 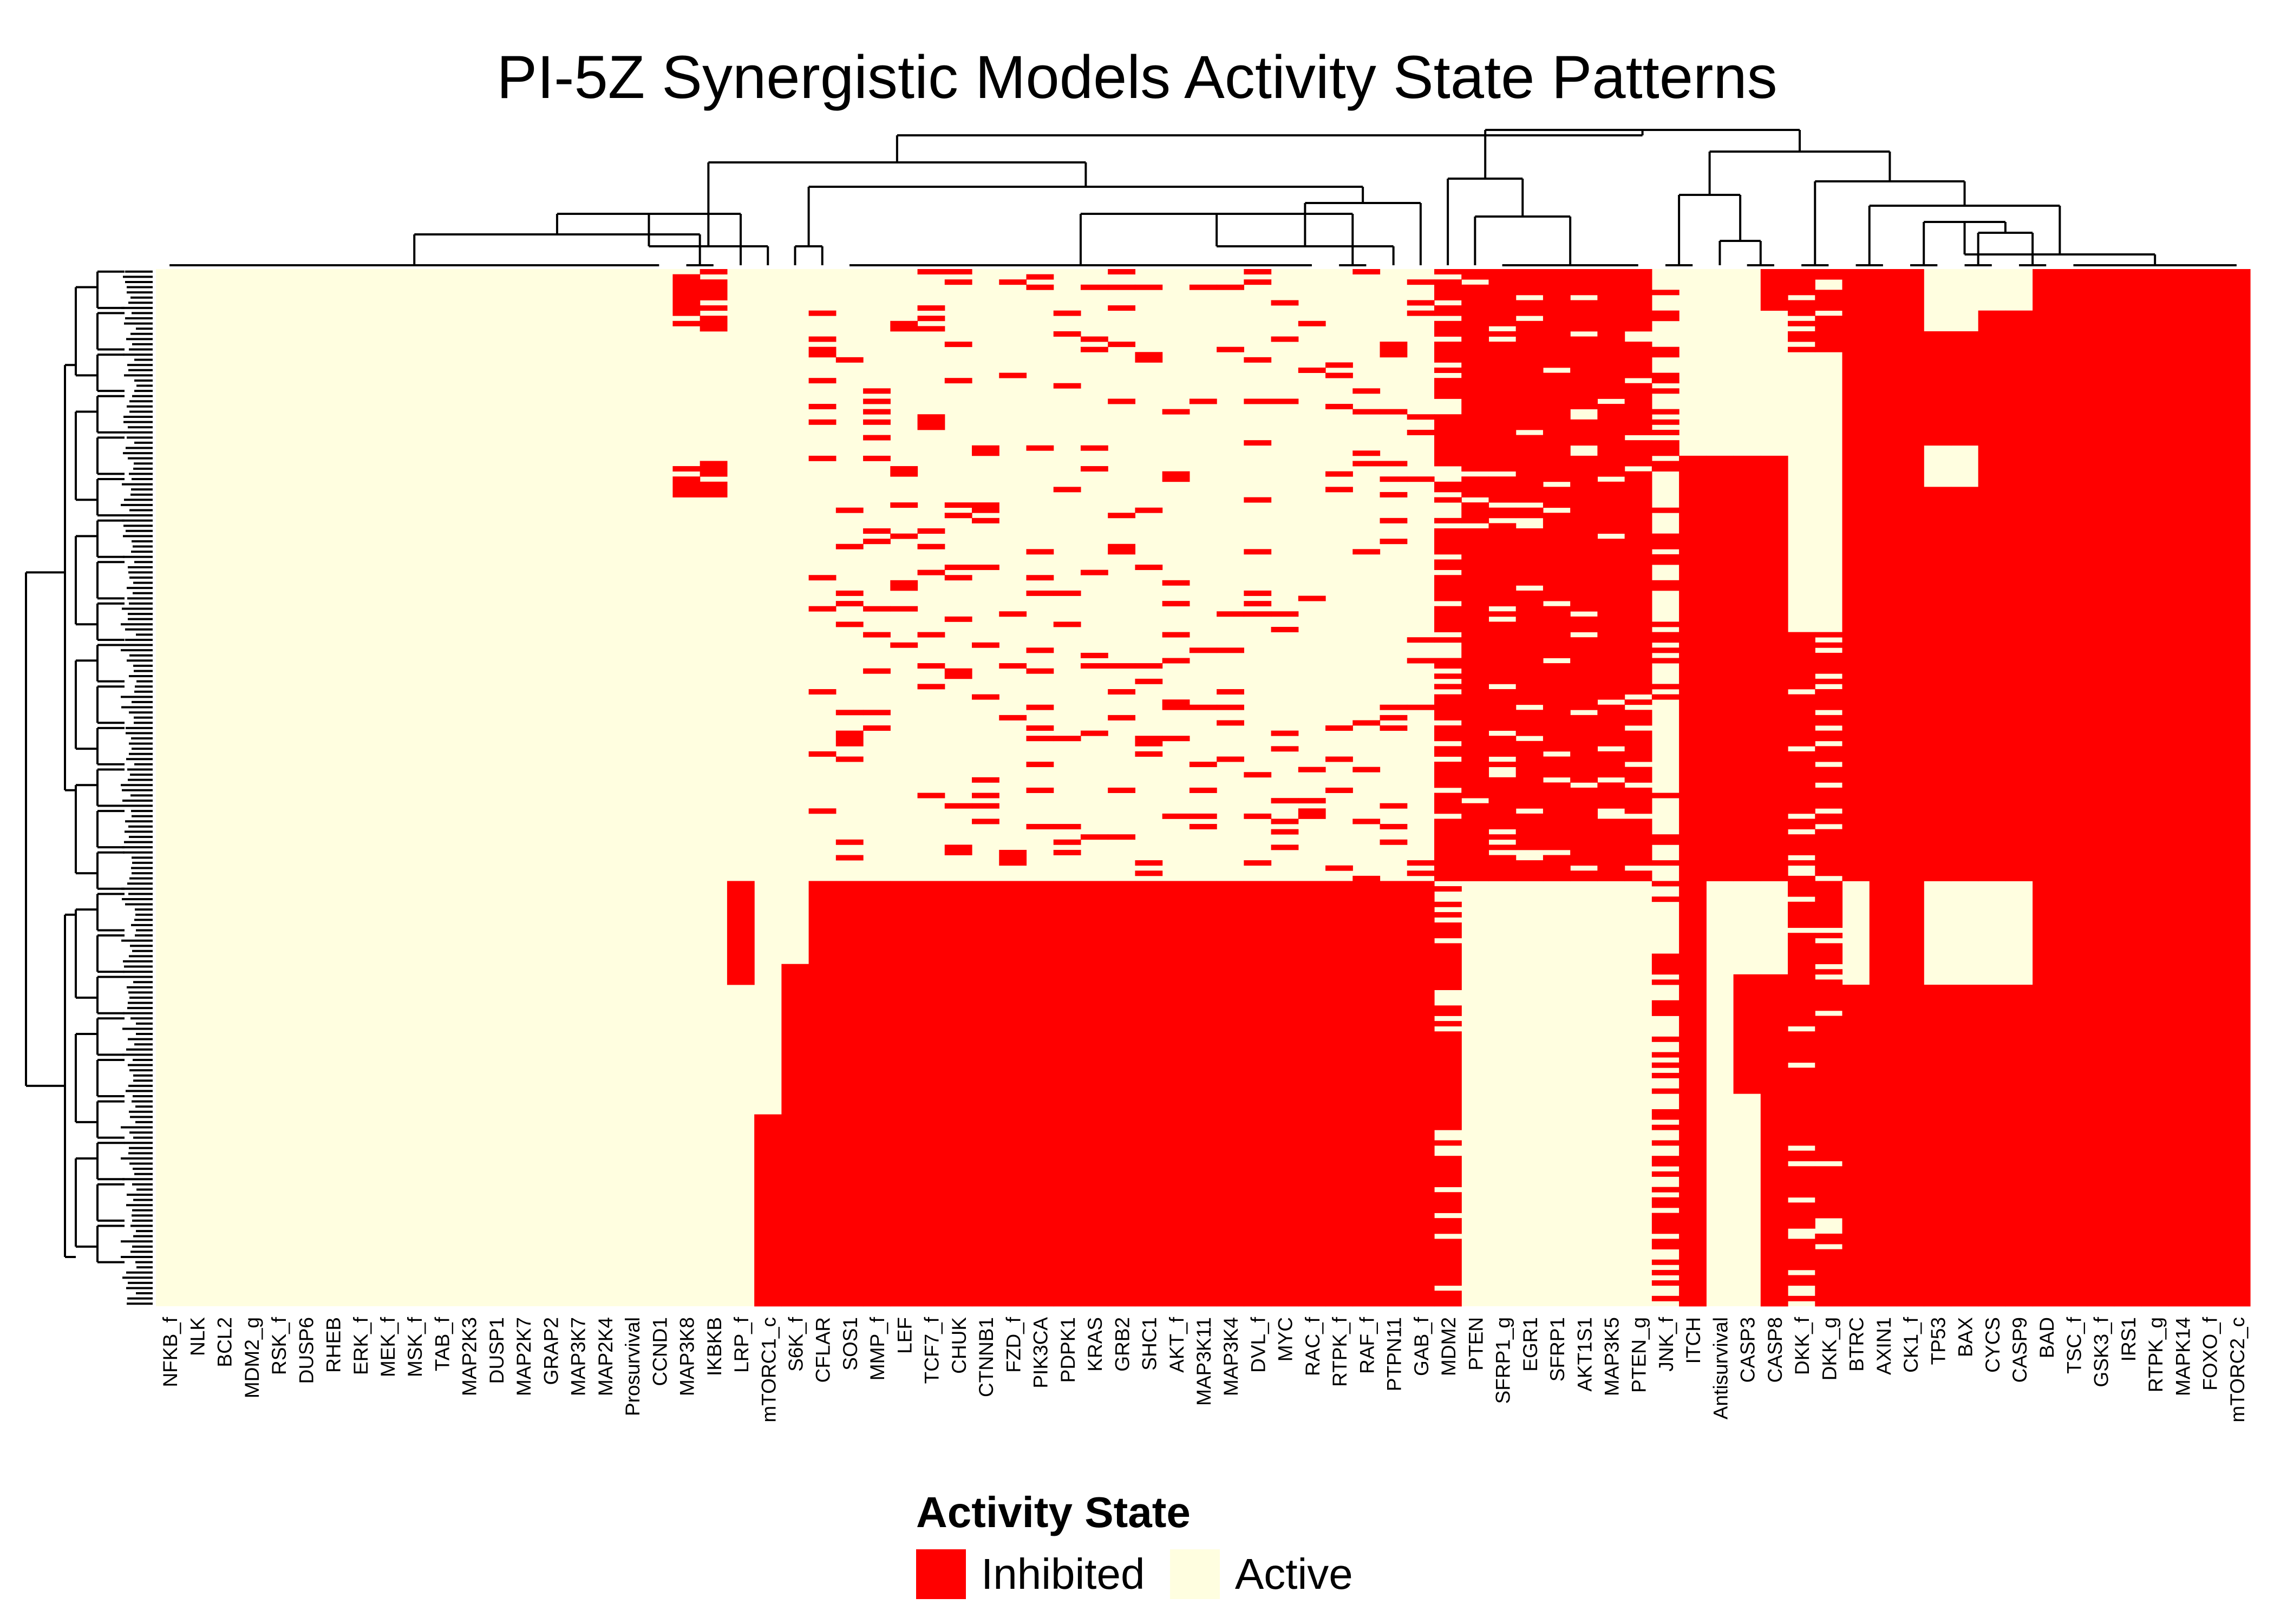 I want to click on column-label: CHUK, so click(x=959, y=1345).